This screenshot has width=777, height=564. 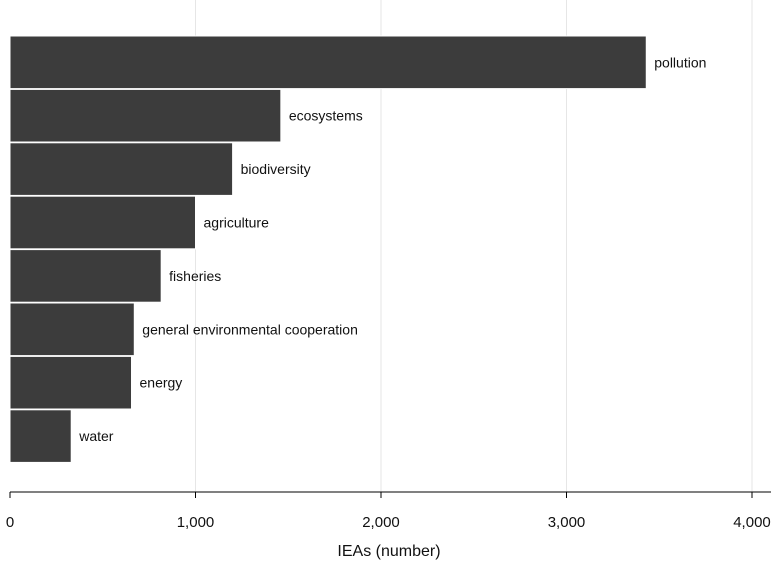 What do you see at coordinates (752, 522) in the screenshot?
I see `x-tick-label-4: 4,000` at bounding box center [752, 522].